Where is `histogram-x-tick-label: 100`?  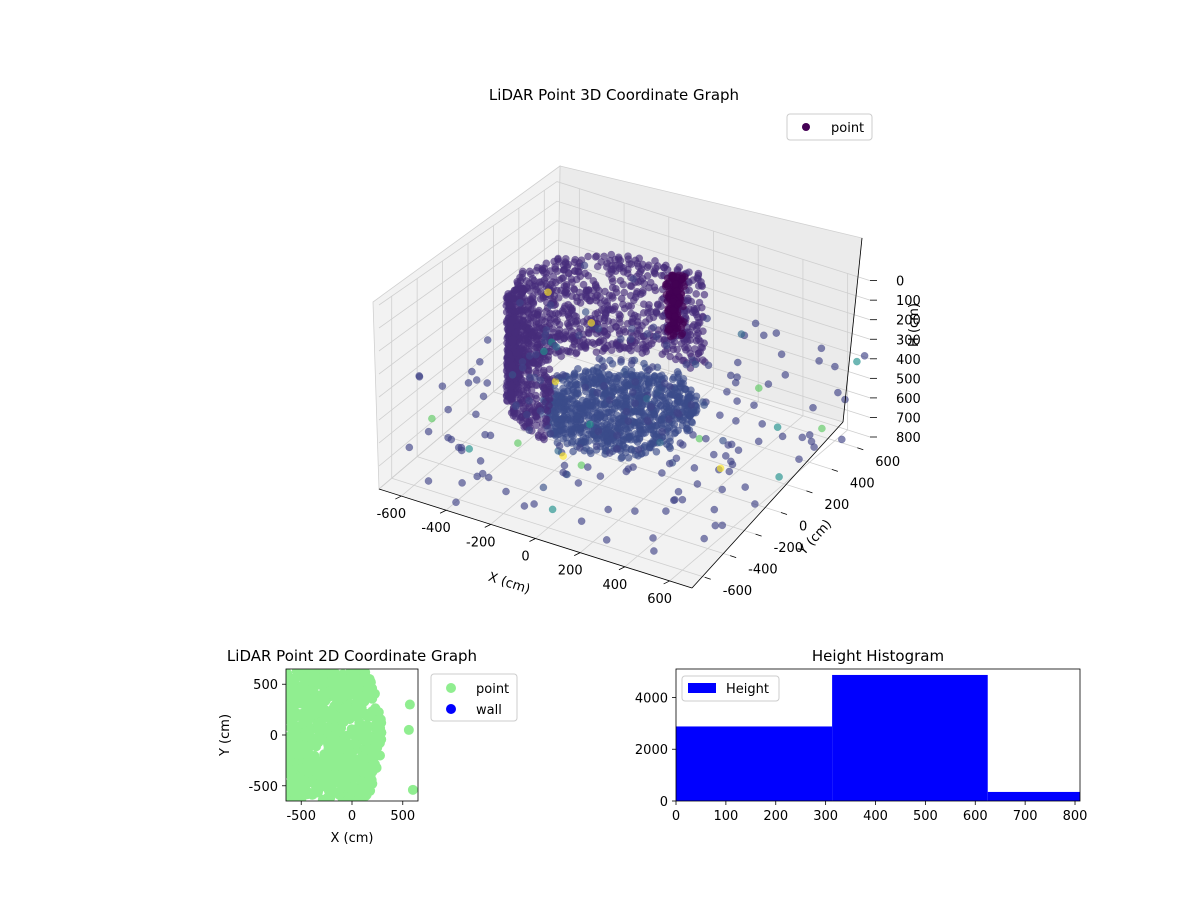
histogram-x-tick-label: 100 is located at coordinates (725, 816).